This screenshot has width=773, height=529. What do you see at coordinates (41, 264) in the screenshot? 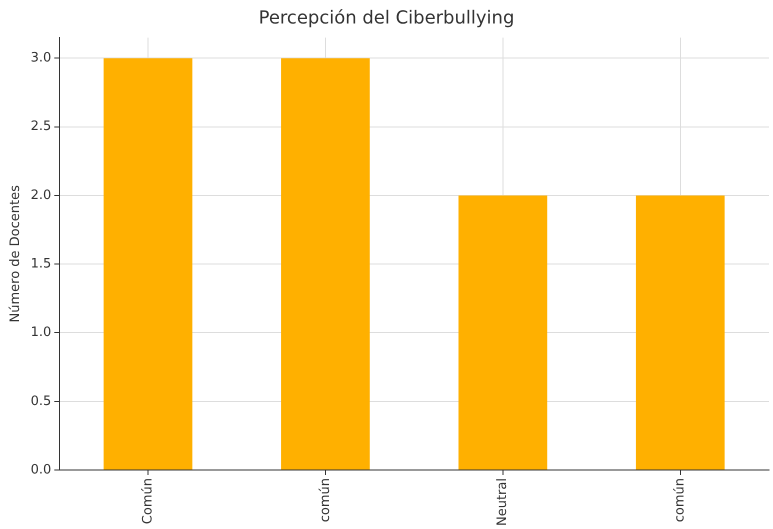
I see `y-tick-label: 1.5` at bounding box center [41, 264].